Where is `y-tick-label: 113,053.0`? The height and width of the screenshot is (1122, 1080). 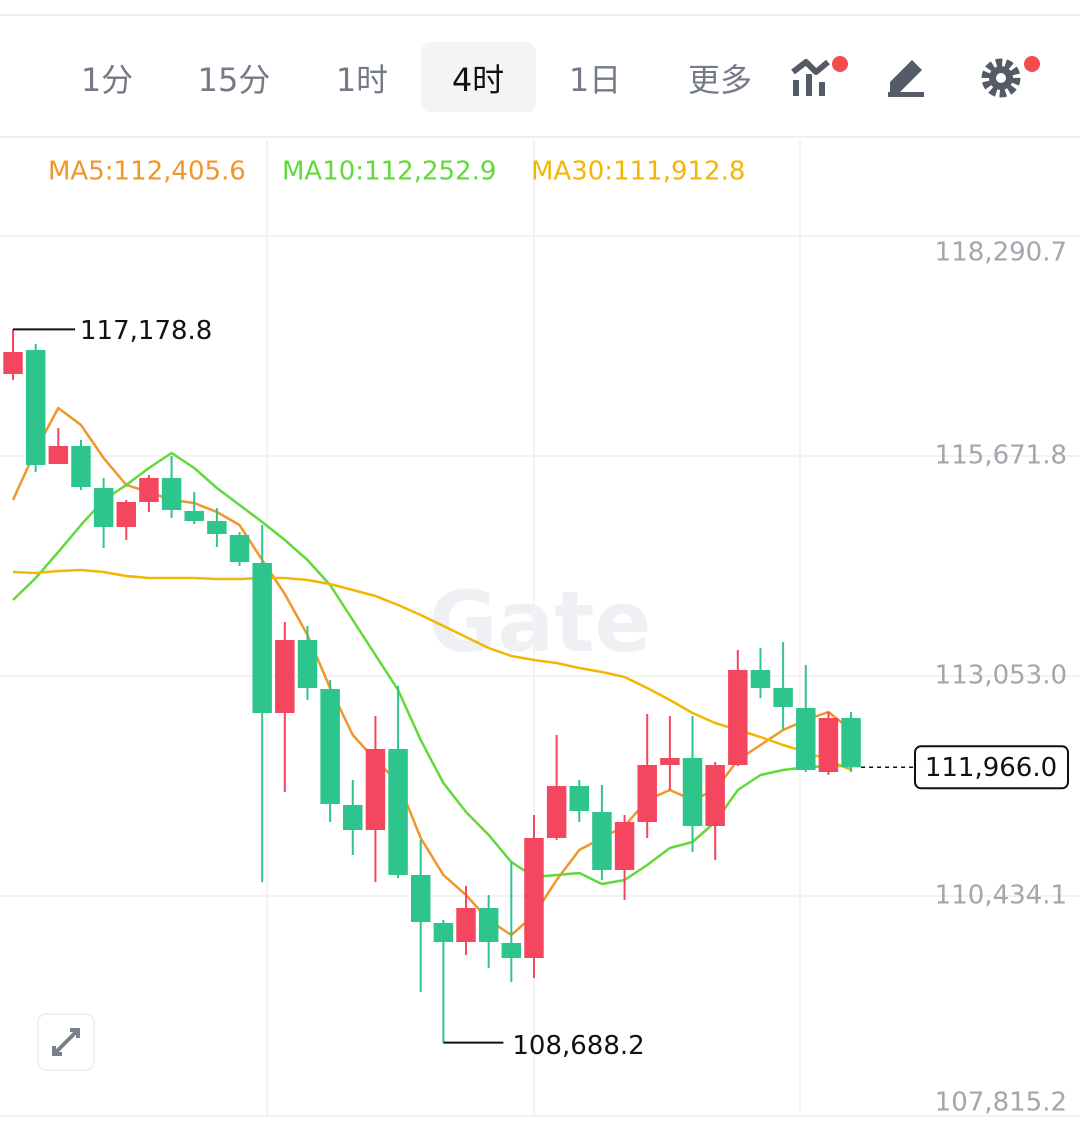 y-tick-label: 113,053.0 is located at coordinates (1001, 675).